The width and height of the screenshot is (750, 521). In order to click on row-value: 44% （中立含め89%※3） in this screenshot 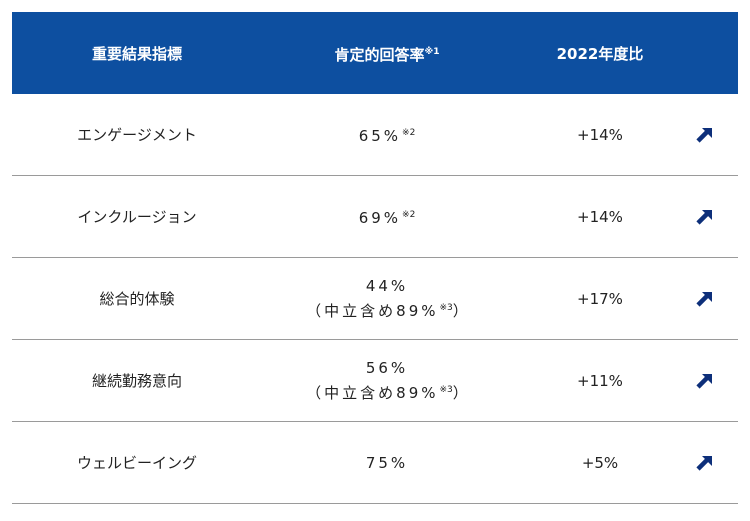, I will do `click(387, 298)`.